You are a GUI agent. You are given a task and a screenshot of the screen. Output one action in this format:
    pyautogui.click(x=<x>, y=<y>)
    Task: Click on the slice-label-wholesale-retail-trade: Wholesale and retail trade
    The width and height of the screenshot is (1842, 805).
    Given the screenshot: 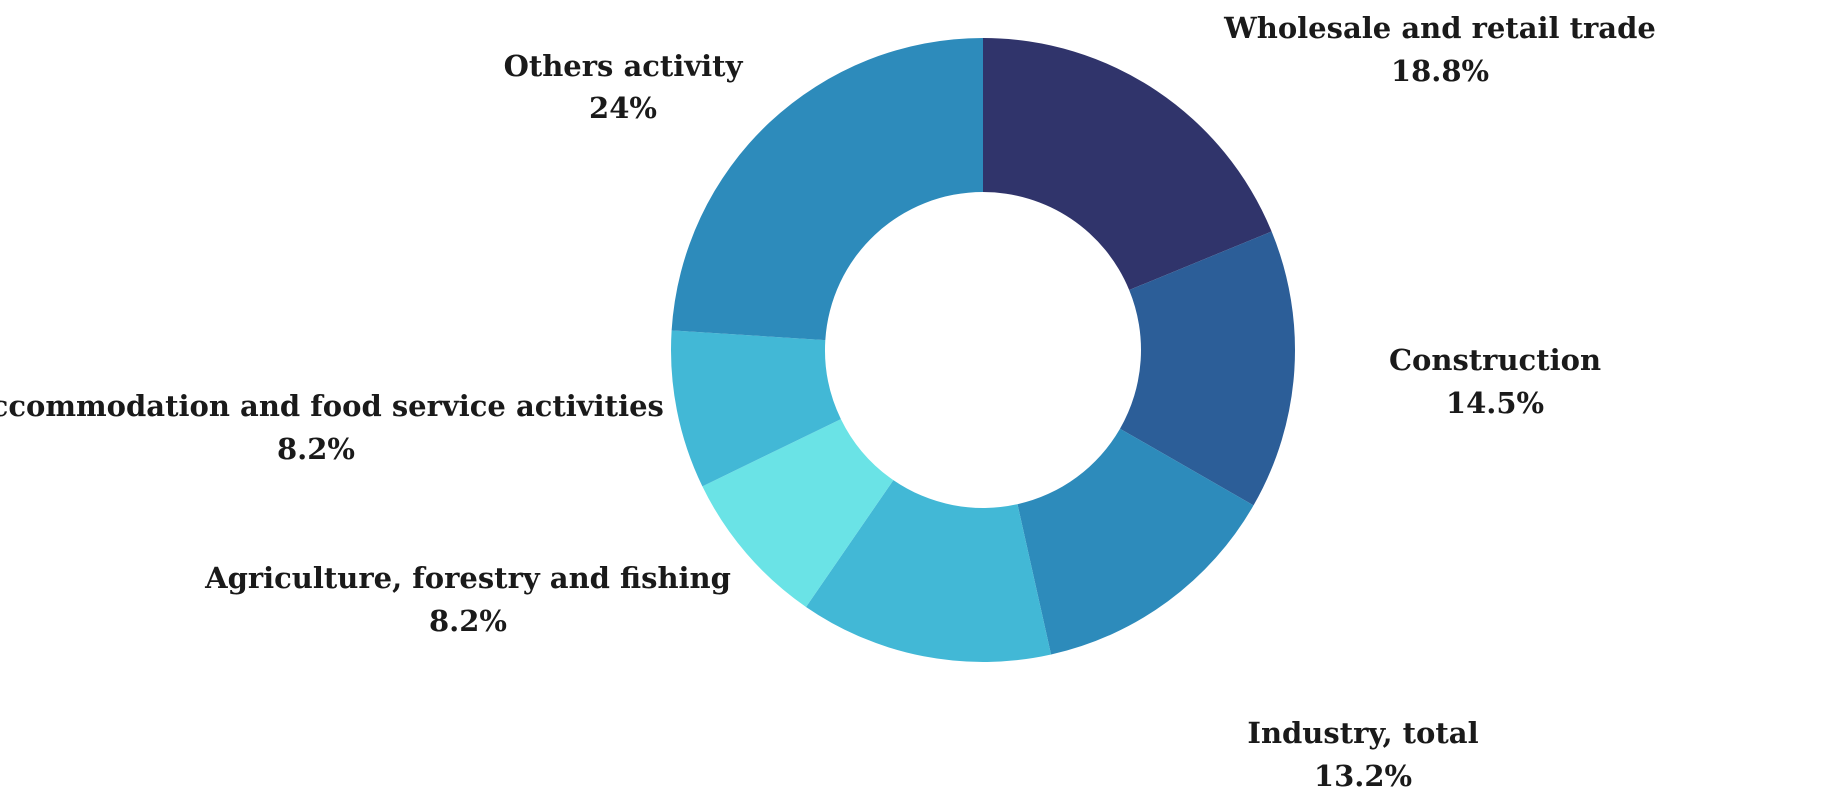 What is the action you would take?
    pyautogui.click(x=1439, y=28)
    